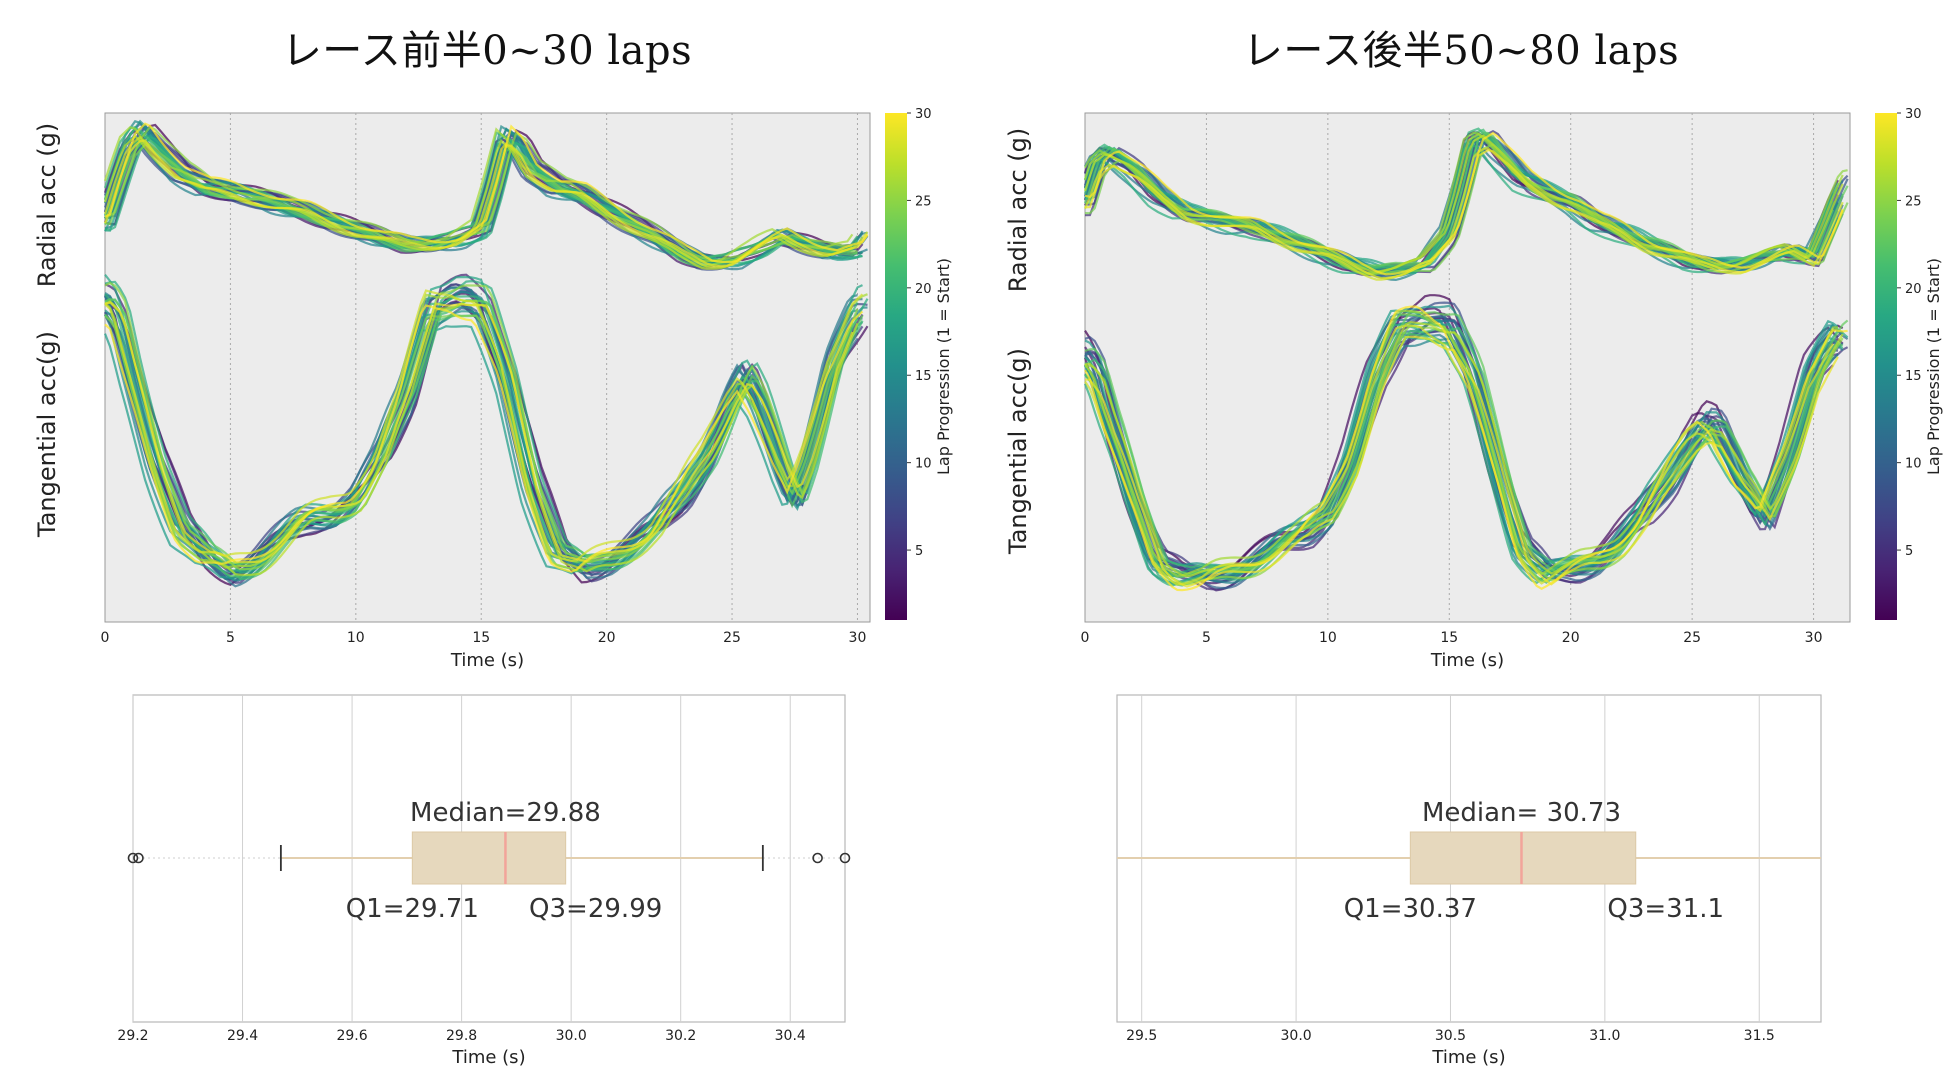 This screenshot has height=1083, width=1948. What do you see at coordinates (595, 909) in the screenshot?
I see `q3-label: Q3=29.99` at bounding box center [595, 909].